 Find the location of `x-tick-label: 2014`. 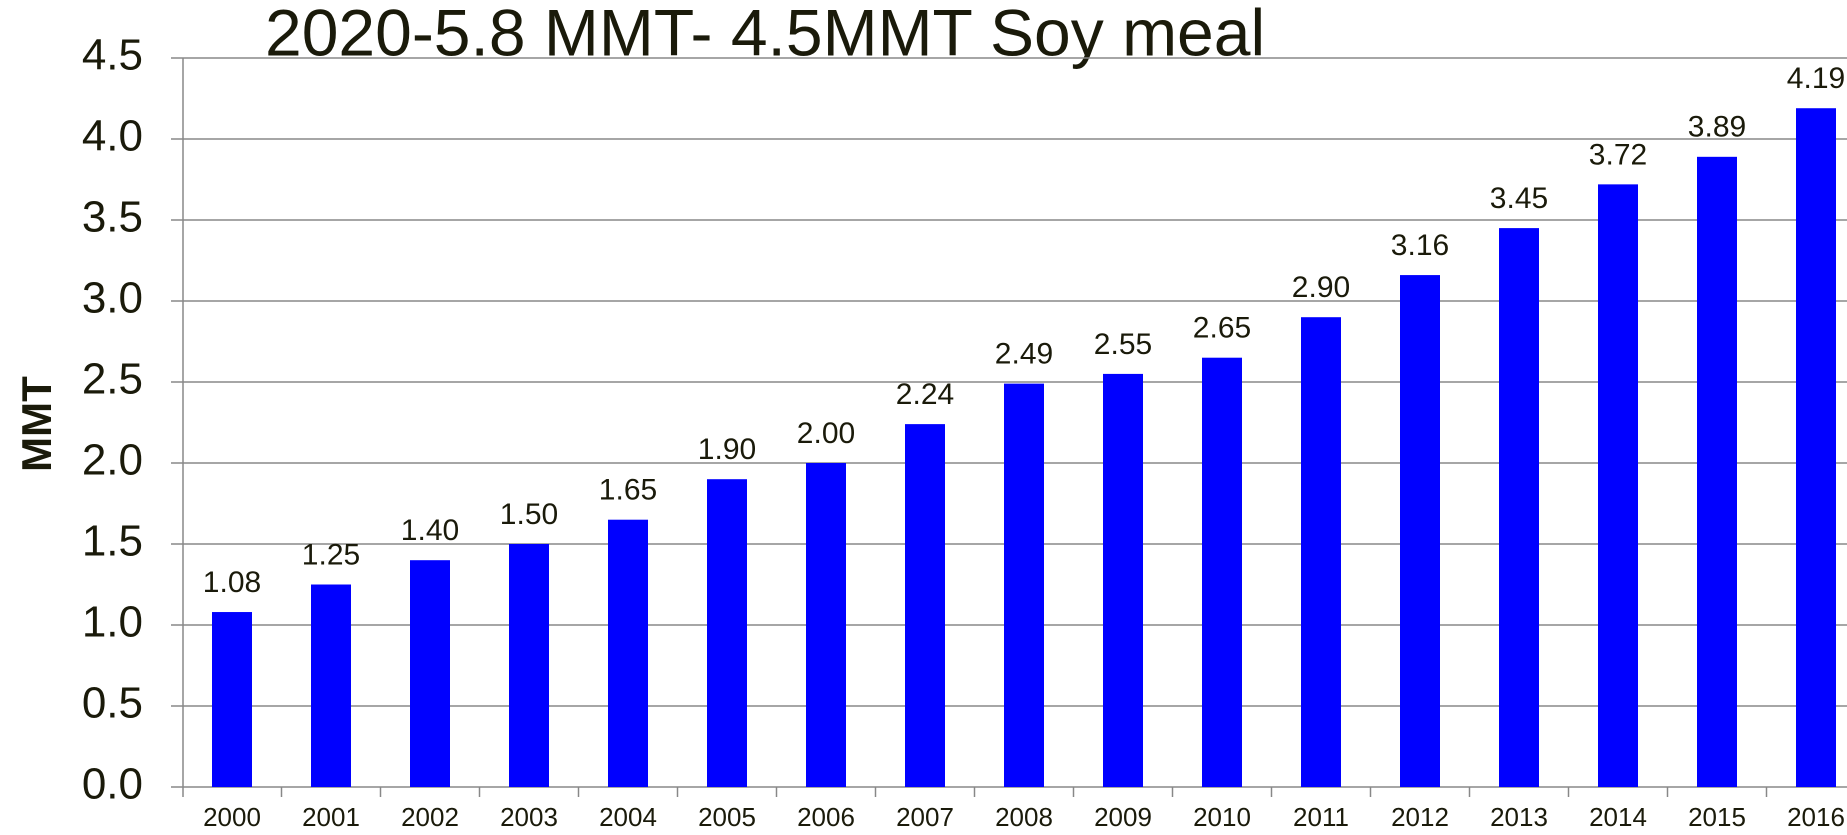

x-tick-label: 2014 is located at coordinates (1618, 817).